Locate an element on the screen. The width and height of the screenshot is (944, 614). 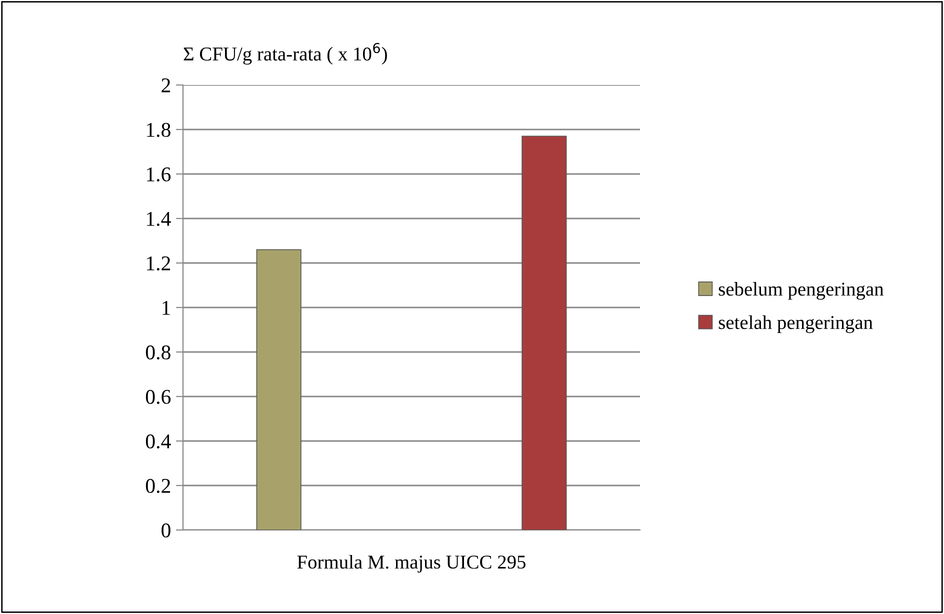
y-tick-label: 0.4 is located at coordinates (158, 441).